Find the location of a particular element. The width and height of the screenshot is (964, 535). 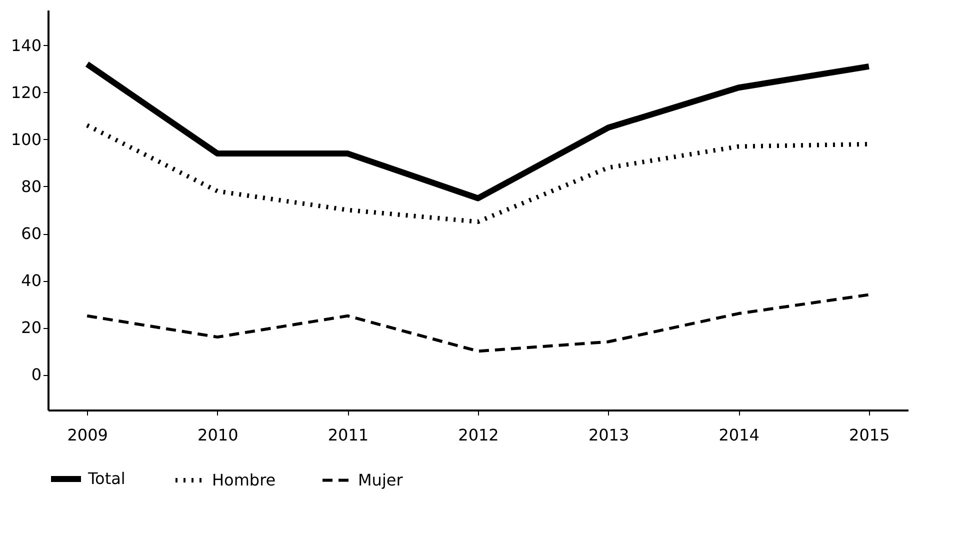

y-tick-label: 0 is located at coordinates (36, 374).